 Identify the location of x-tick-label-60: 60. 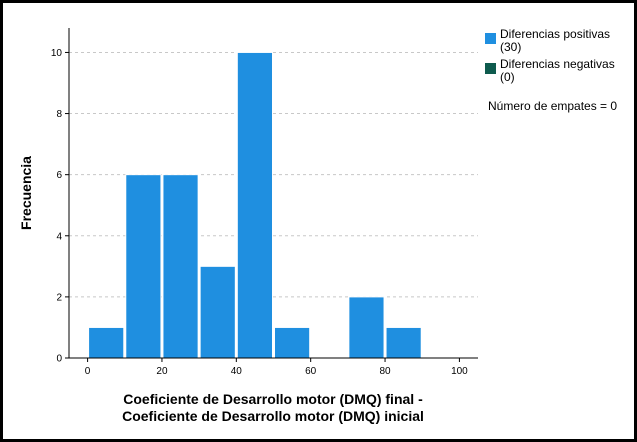
(311, 371).